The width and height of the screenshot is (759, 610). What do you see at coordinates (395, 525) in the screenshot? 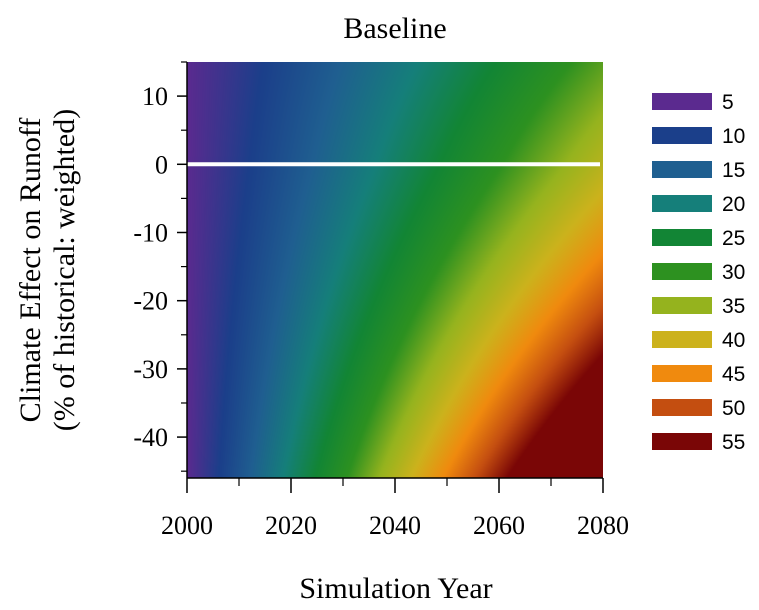
I see `x-tick-label: 2040` at bounding box center [395, 525].